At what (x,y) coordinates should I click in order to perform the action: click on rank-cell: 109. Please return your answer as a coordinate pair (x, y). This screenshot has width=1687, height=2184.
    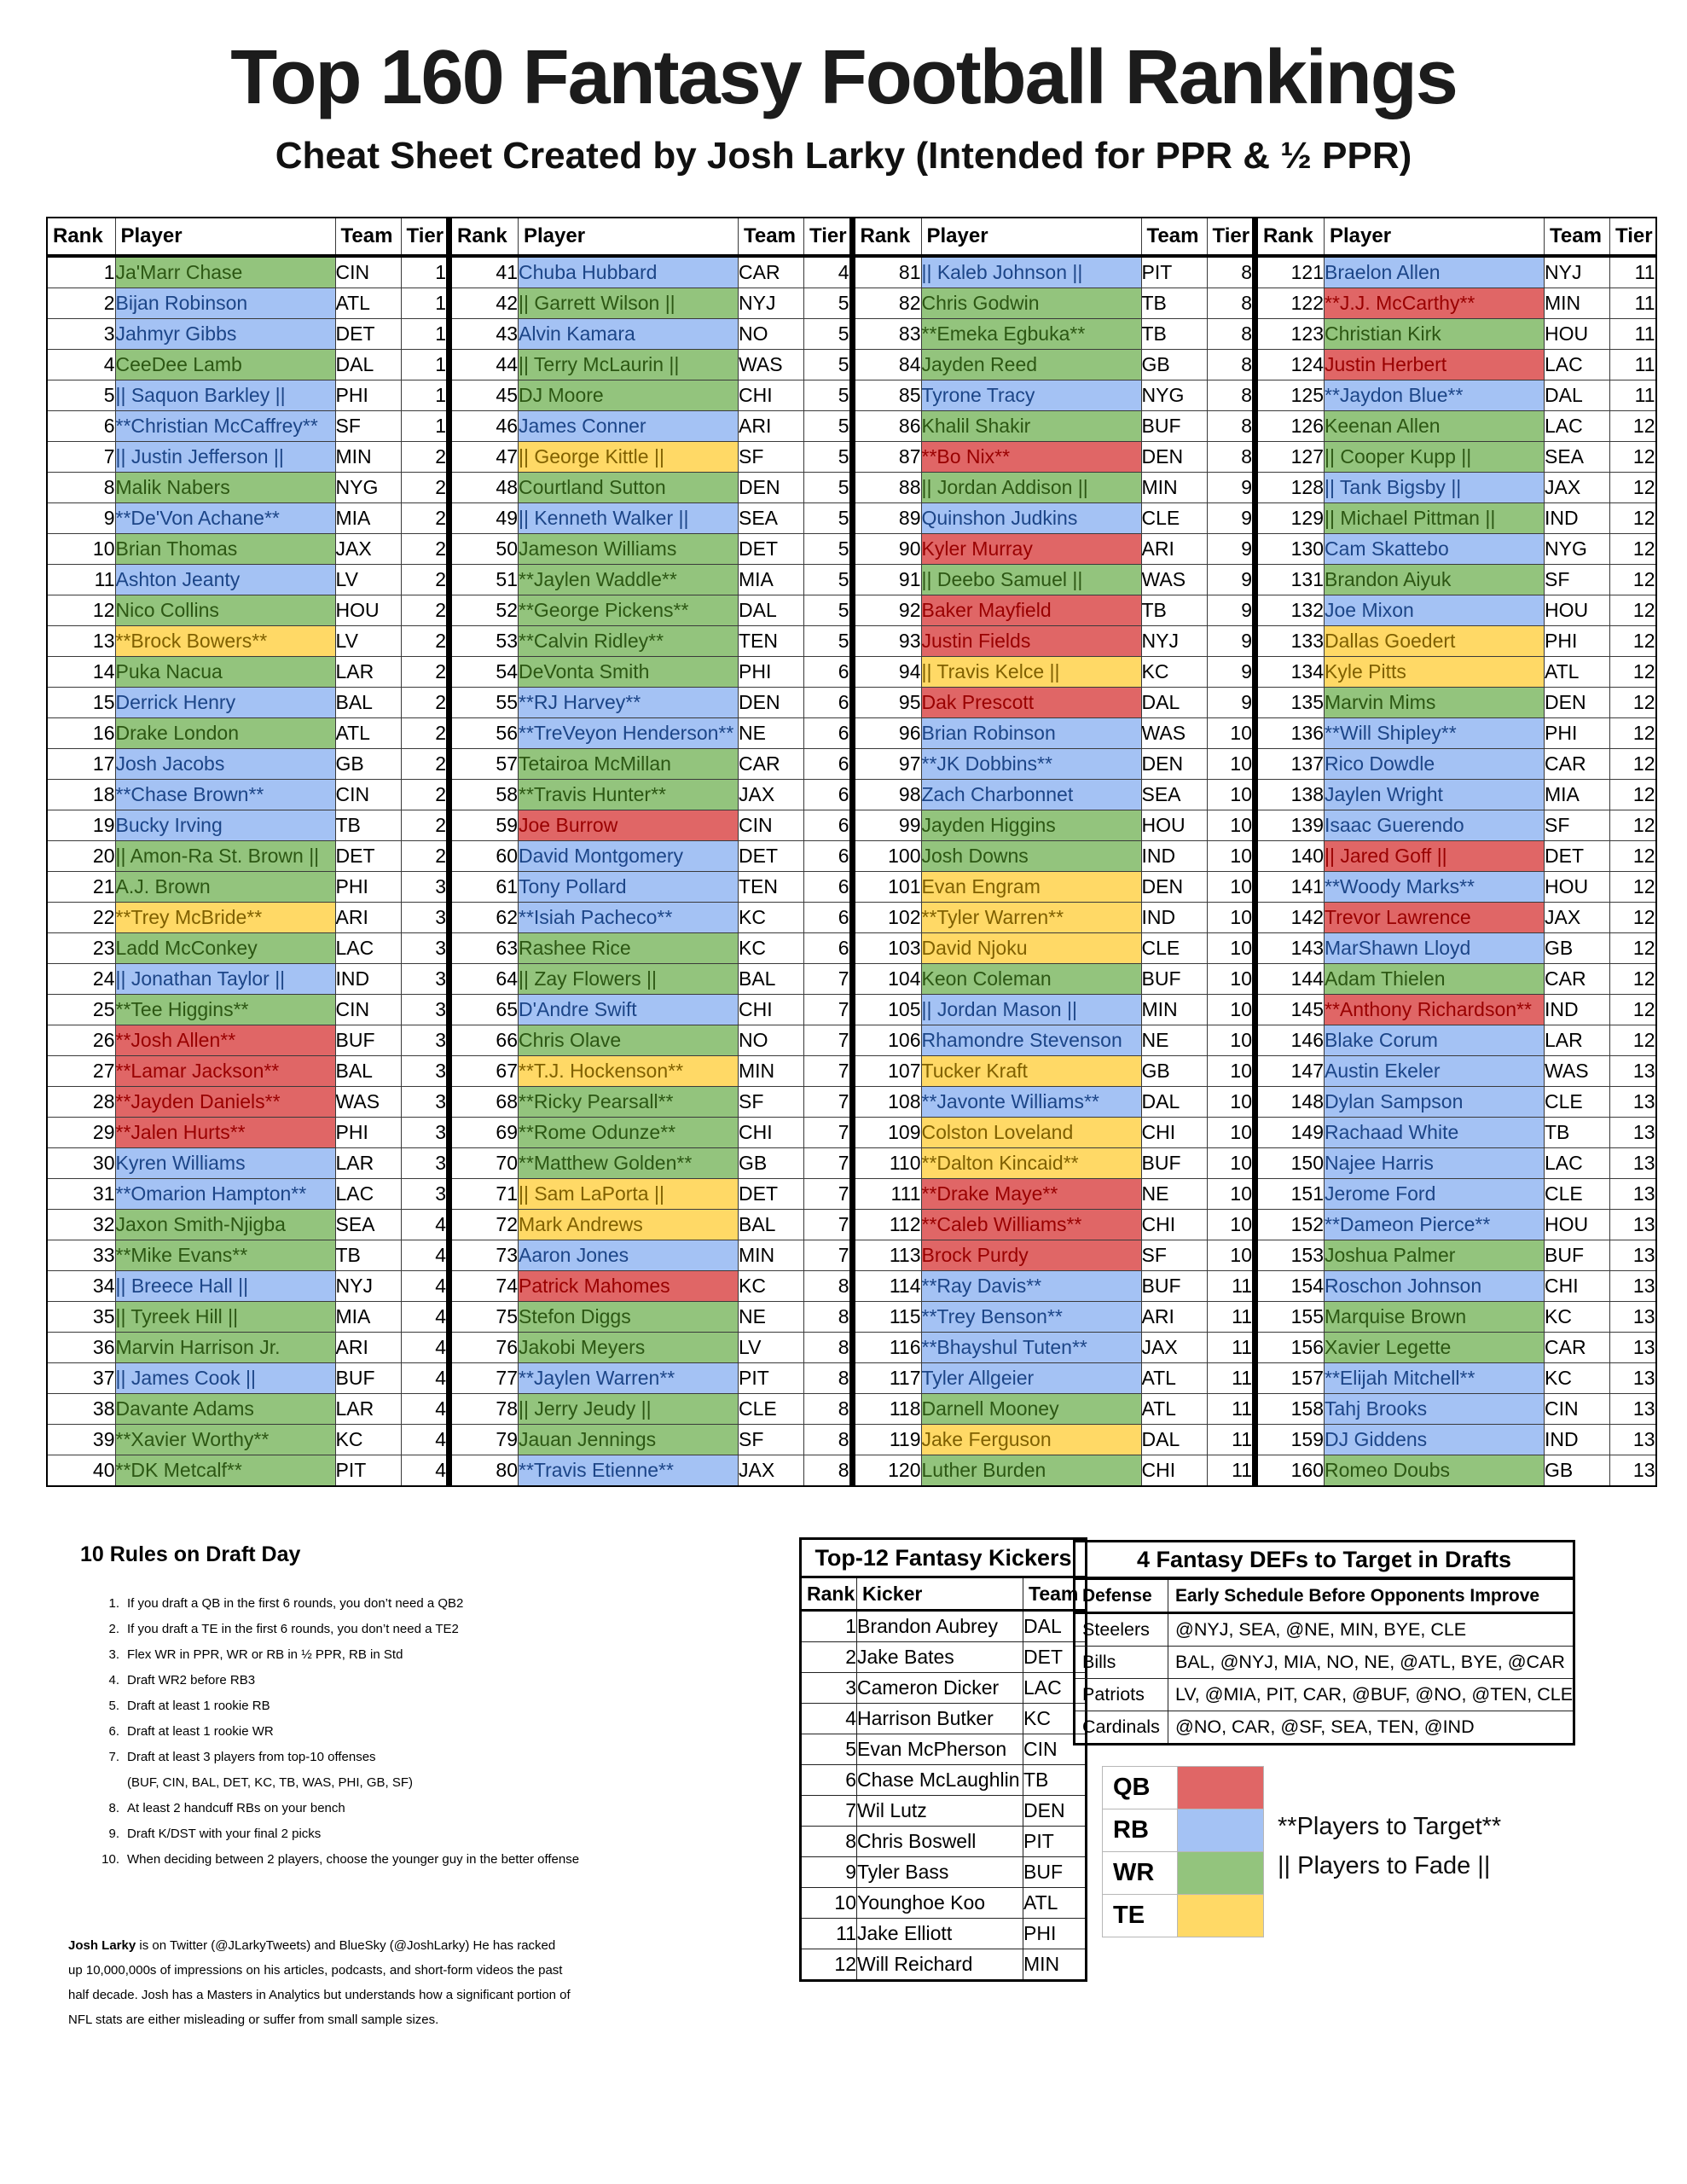
    Looking at the image, I should click on (887, 1133).